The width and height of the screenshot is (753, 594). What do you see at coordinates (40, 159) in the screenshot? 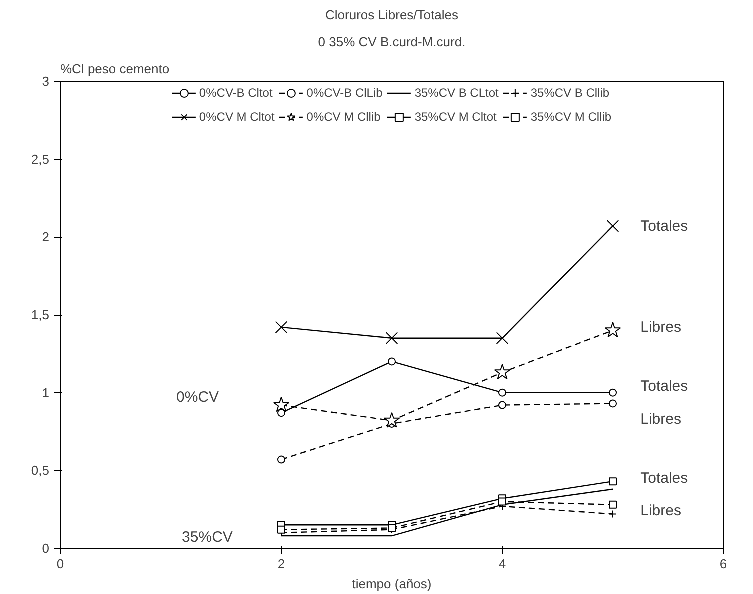
I see `y-tick-label: 2,5` at bounding box center [40, 159].